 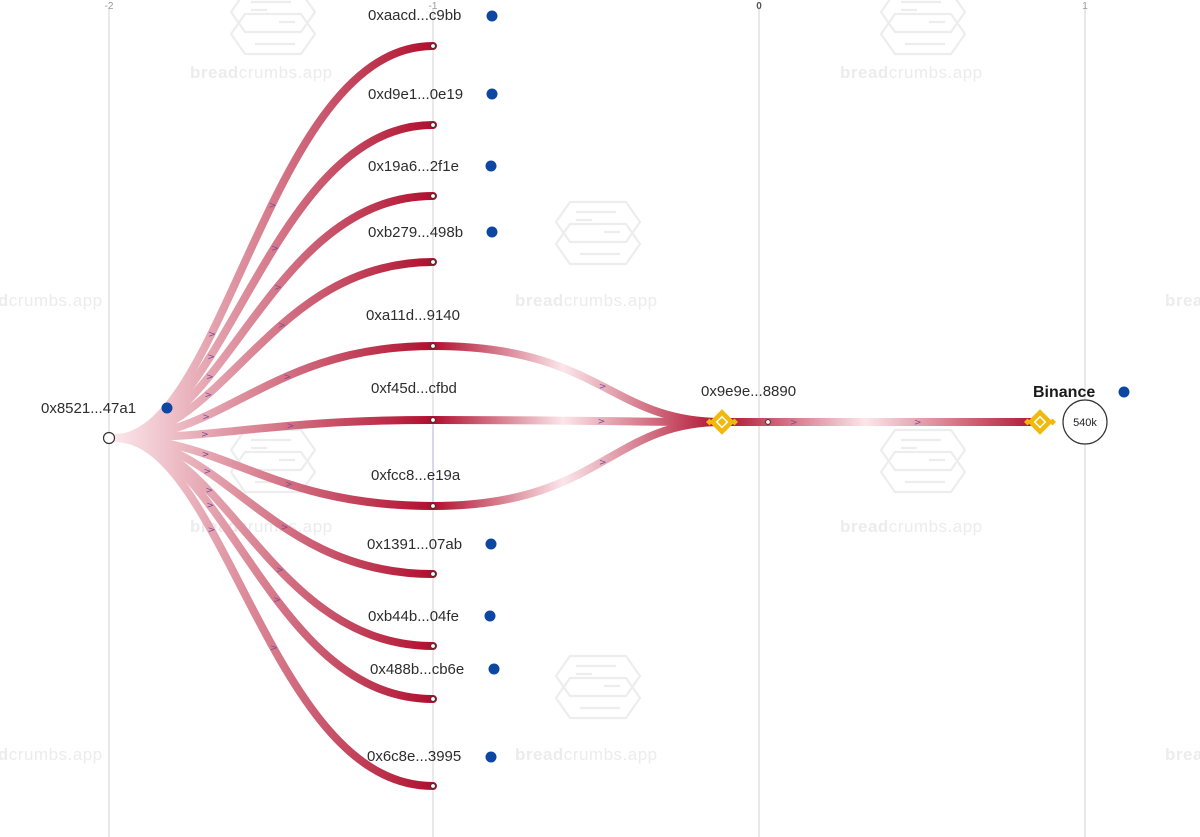 I want to click on hub-node: 0x9e9e...8890, so click(x=748, y=409).